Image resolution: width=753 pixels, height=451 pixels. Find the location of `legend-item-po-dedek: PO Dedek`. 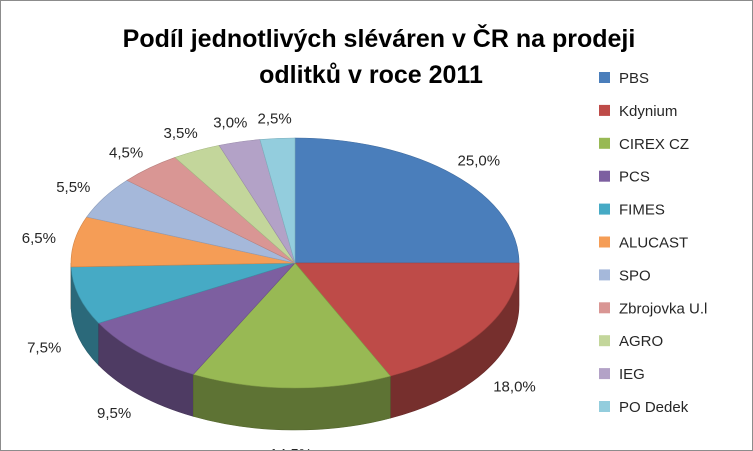

legend-item-po-dedek: PO Dedek is located at coordinates (644, 407).